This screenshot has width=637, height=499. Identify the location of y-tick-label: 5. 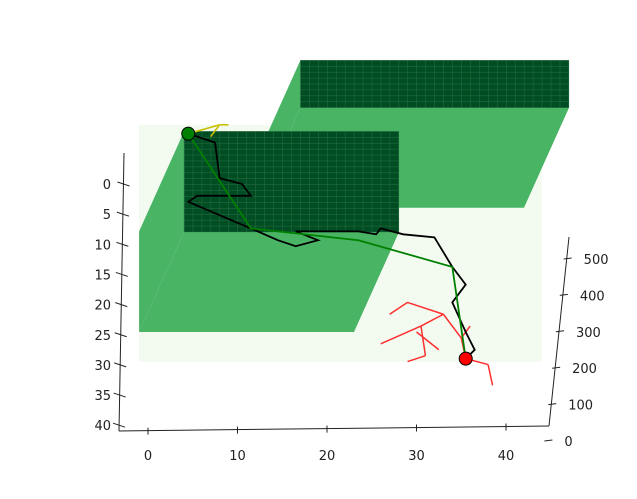
(107, 215).